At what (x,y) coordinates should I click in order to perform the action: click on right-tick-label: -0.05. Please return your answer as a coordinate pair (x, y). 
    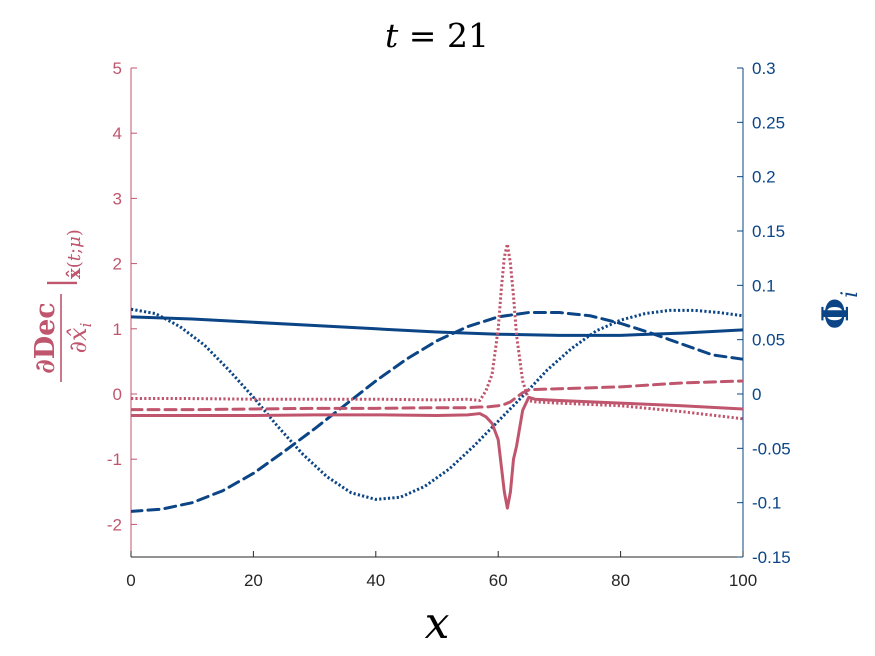
    Looking at the image, I should click on (771, 448).